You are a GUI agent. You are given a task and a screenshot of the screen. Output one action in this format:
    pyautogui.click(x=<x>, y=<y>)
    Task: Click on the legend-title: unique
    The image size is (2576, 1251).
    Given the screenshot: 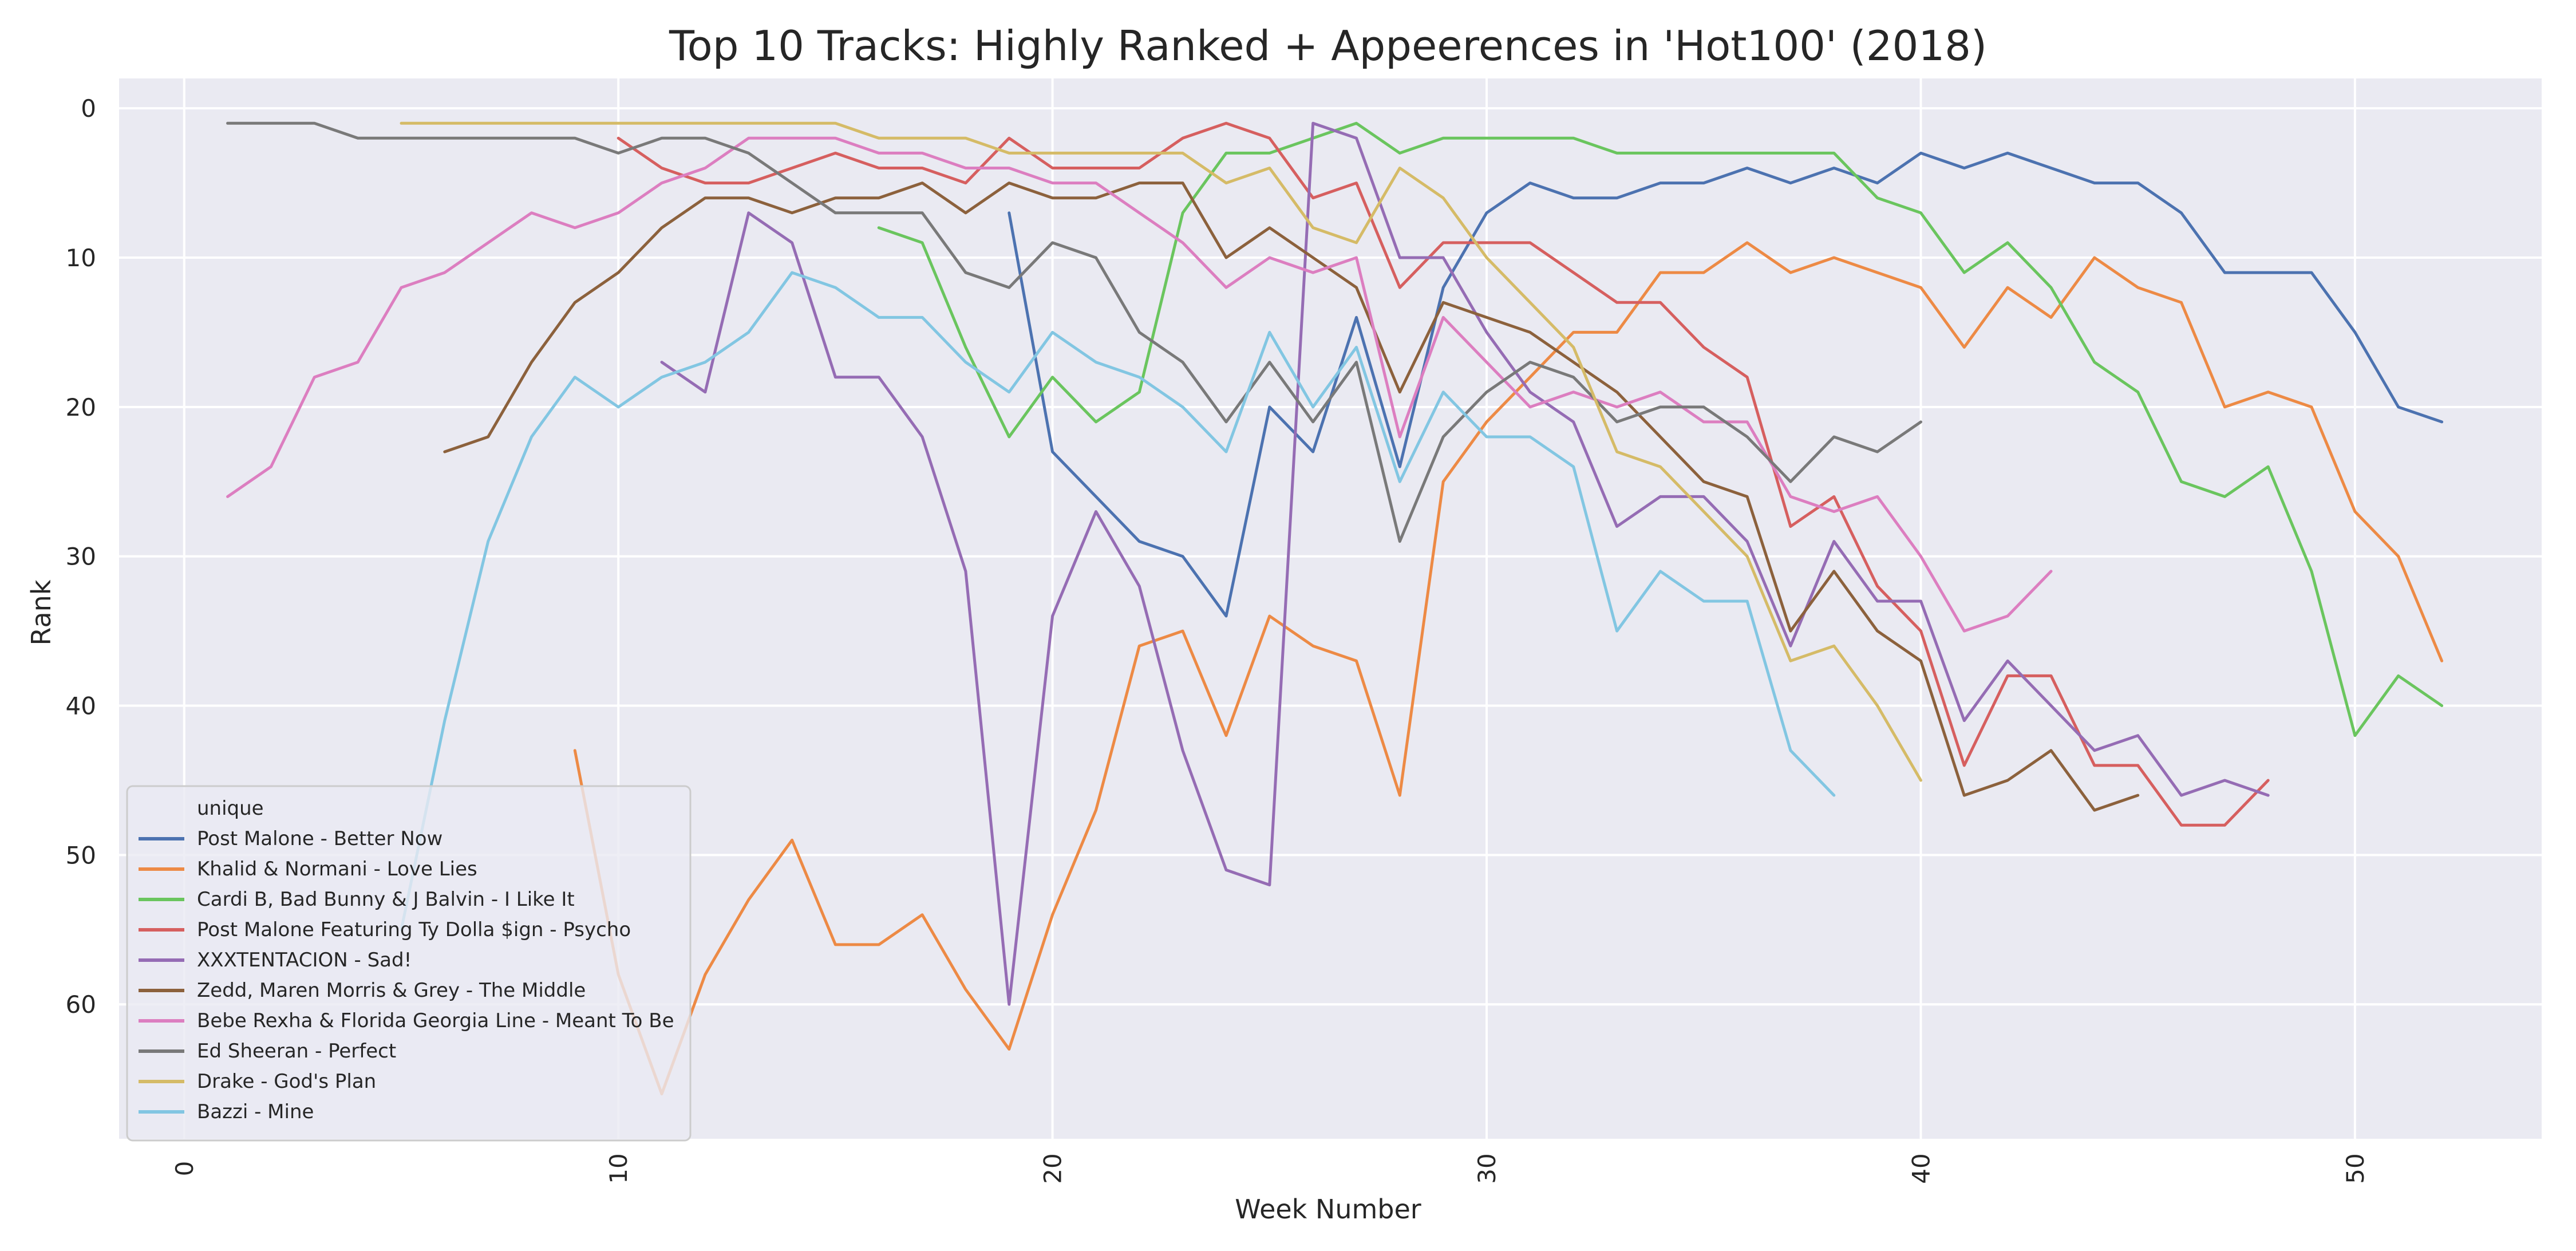 What is the action you would take?
    pyautogui.click(x=230, y=808)
    